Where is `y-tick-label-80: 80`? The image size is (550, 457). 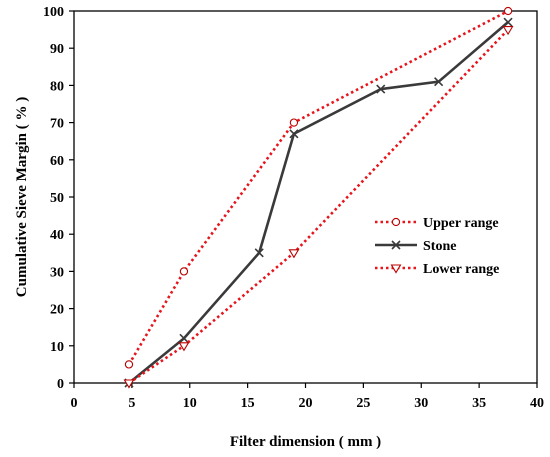
y-tick-label-80: 80 is located at coordinates (57, 86).